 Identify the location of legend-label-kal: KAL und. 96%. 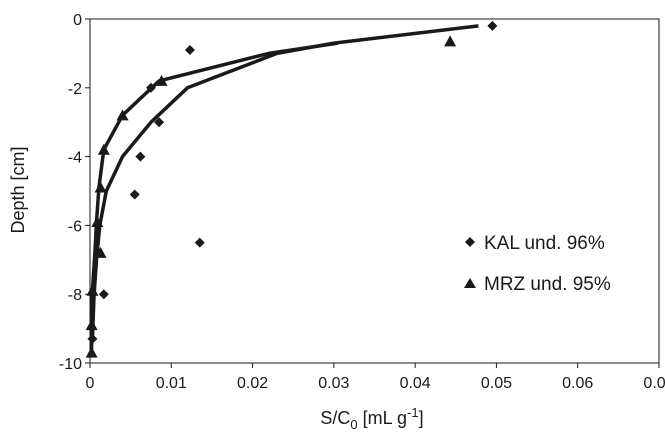
(544, 243).